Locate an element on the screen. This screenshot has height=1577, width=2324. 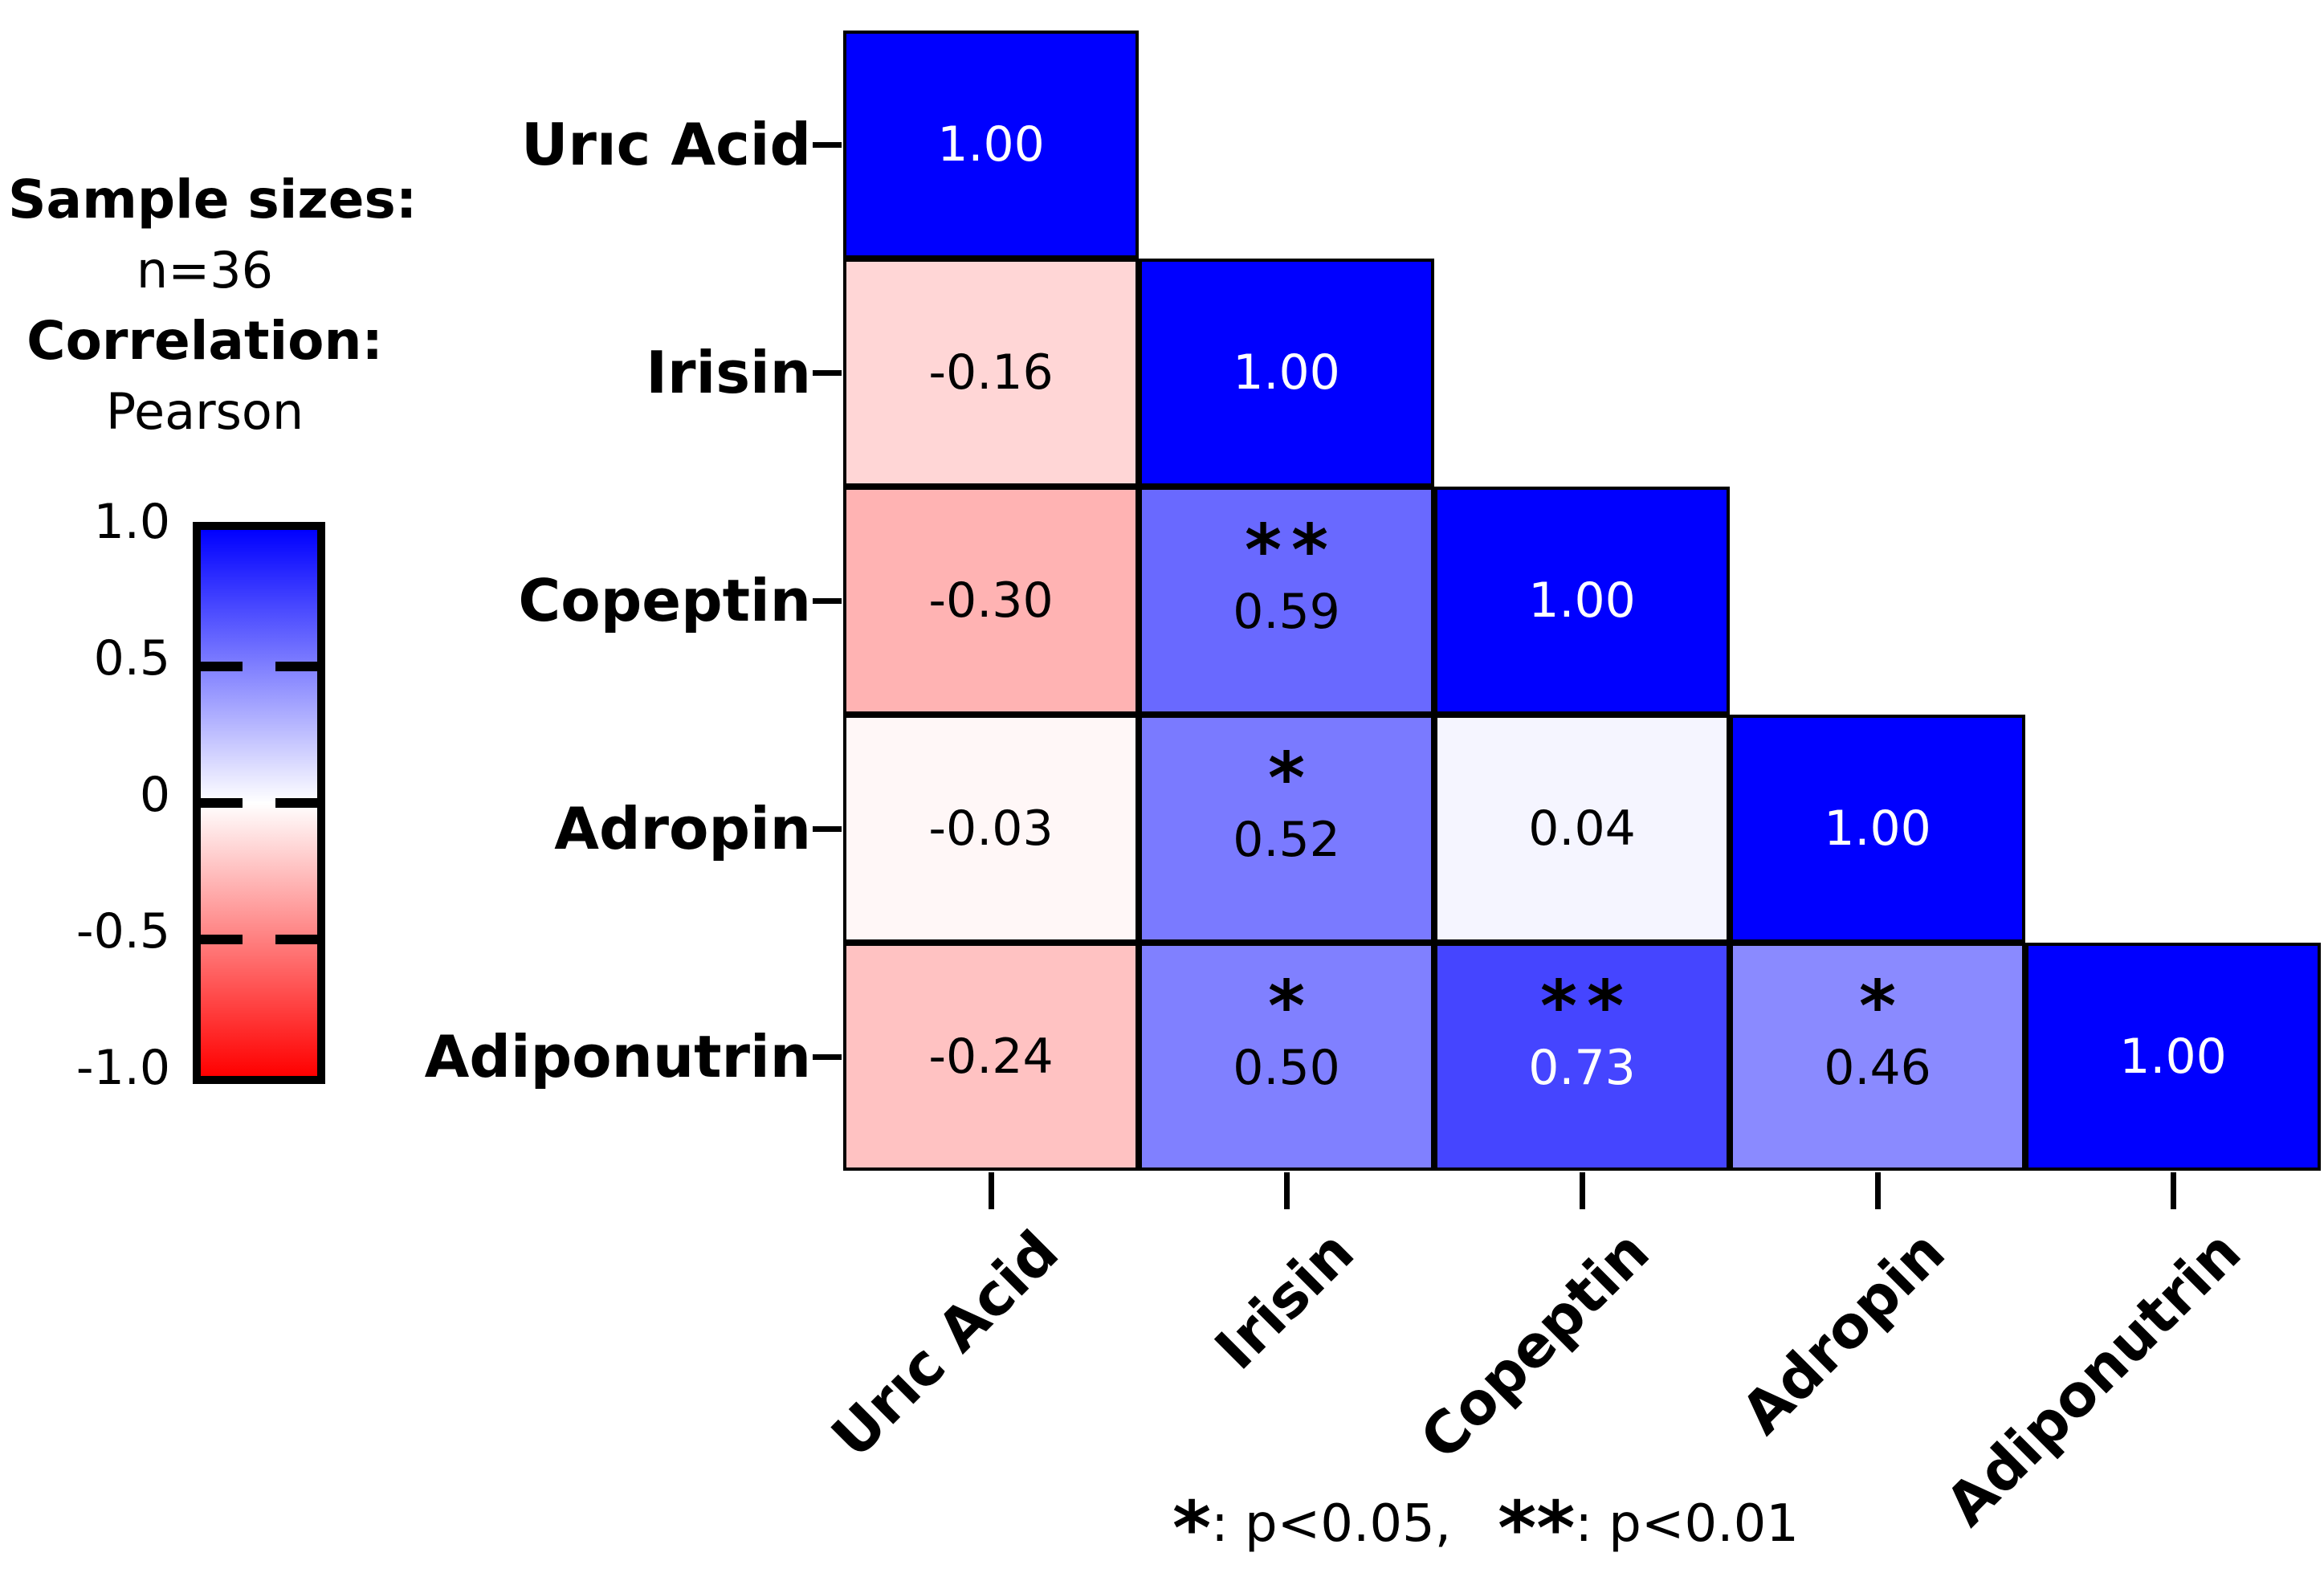
cell-value: 0.52 is located at coordinates (1287, 839).